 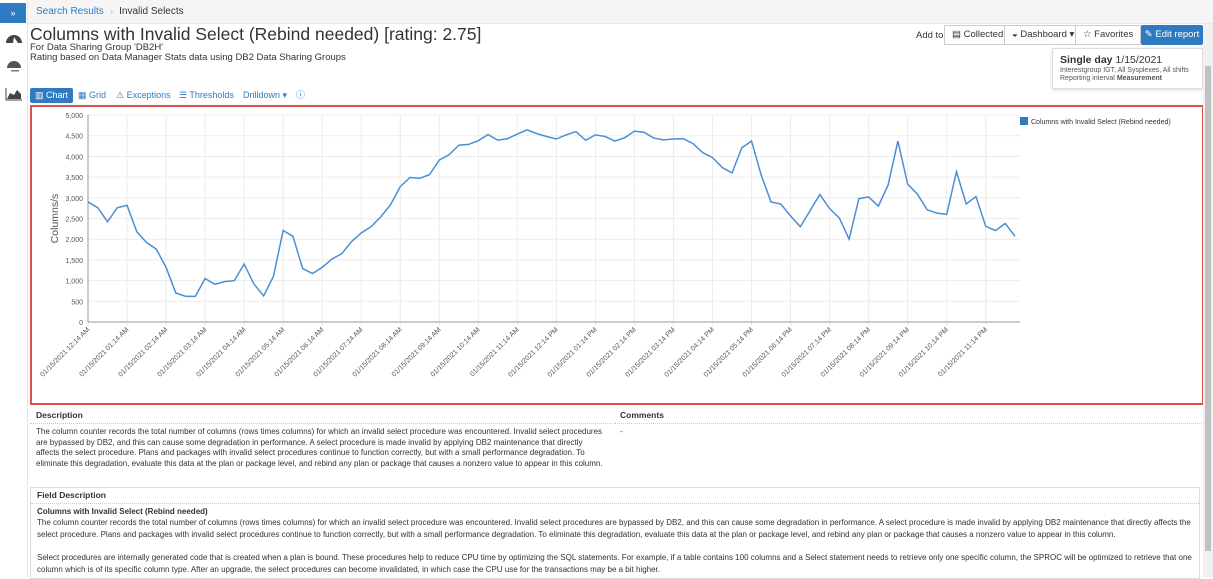 What do you see at coordinates (301, 95) in the screenshot?
I see `info-icon: ⓘ` at bounding box center [301, 95].